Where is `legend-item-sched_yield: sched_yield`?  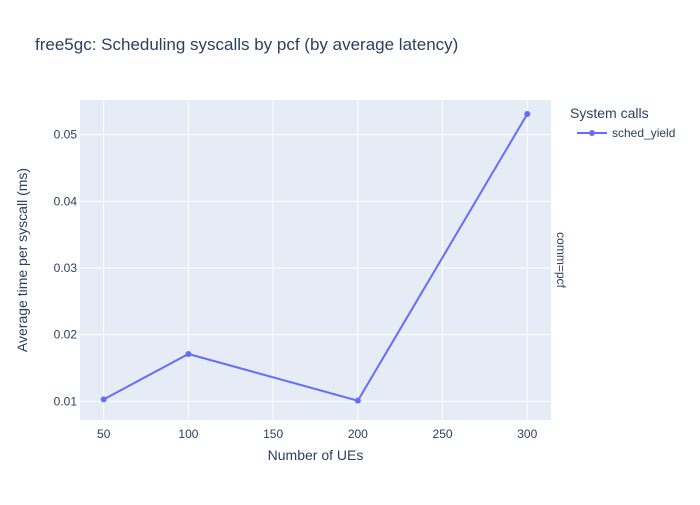
legend-item-sched_yield: sched_yield is located at coordinates (626, 133).